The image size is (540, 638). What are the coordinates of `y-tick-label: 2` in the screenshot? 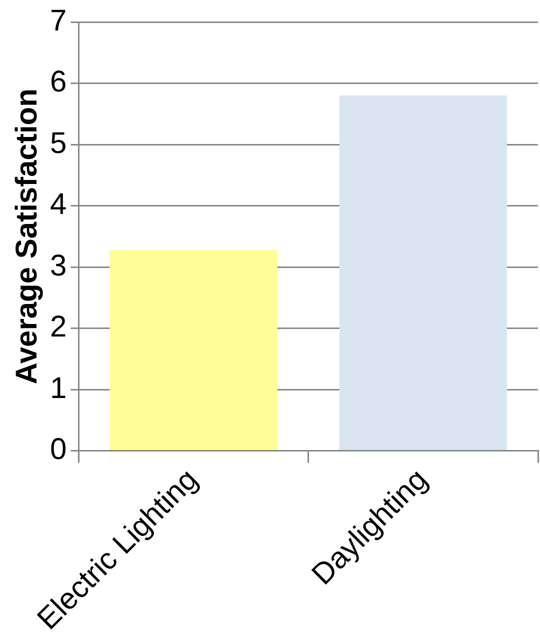 It's located at (58, 327).